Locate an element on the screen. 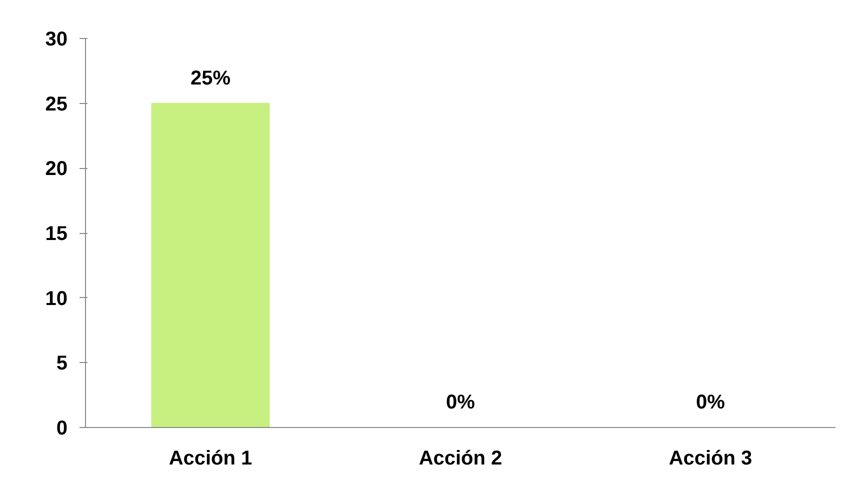  y-tick-label: 0 is located at coordinates (62, 429).